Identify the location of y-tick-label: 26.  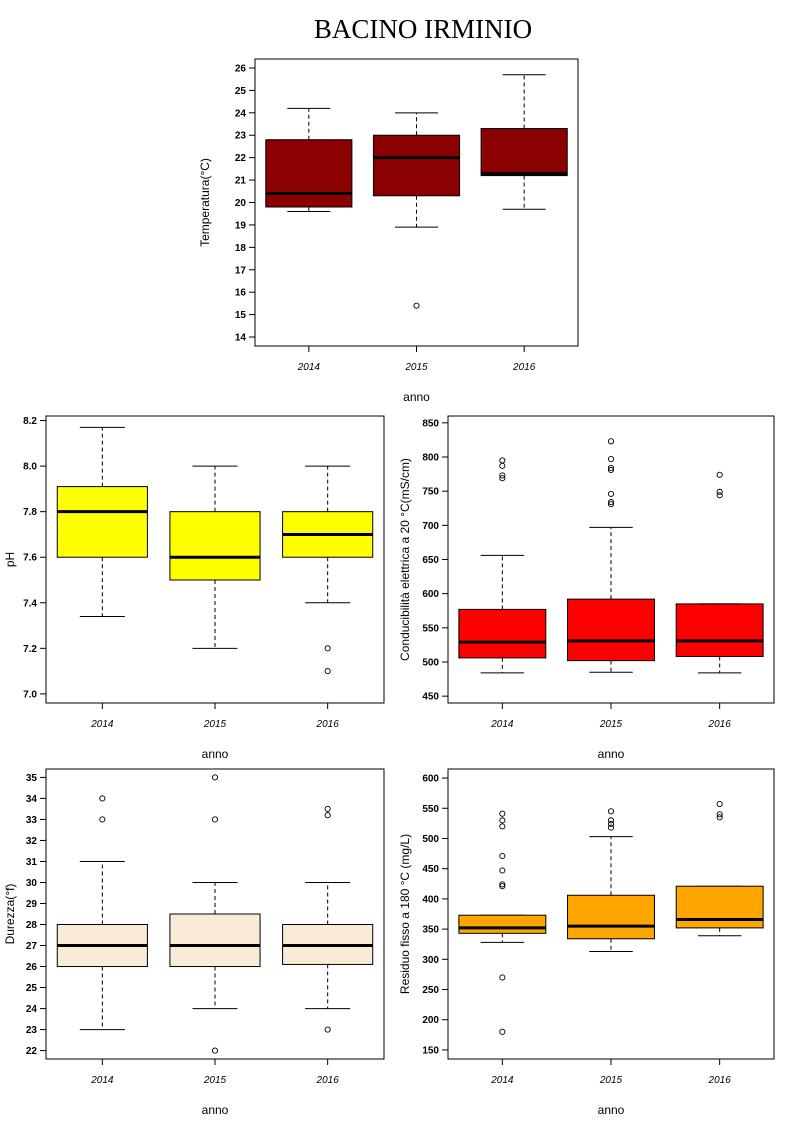
(32, 967).